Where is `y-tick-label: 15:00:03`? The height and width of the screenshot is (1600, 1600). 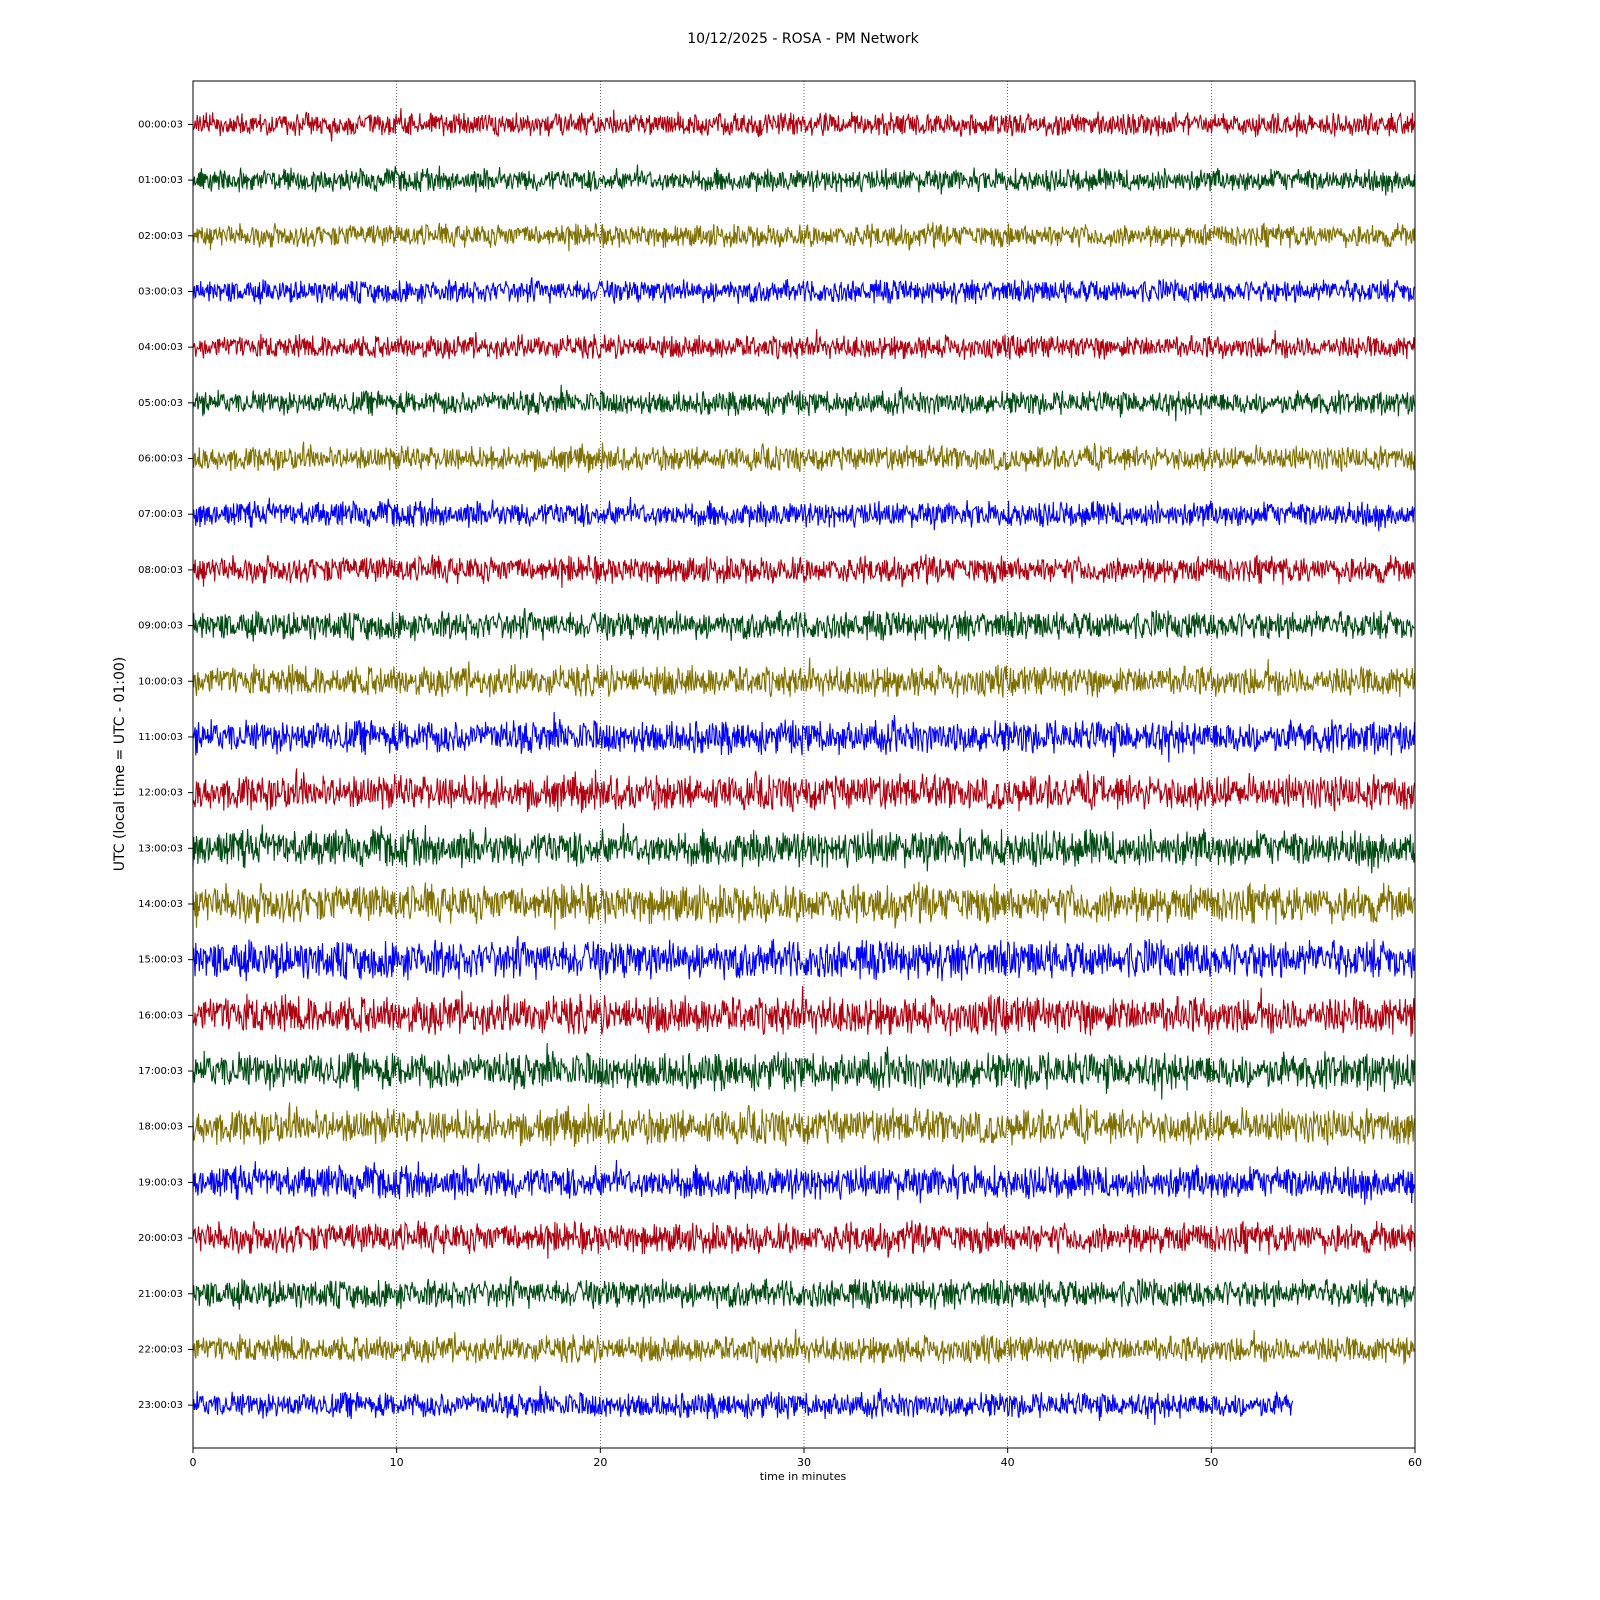
y-tick-label: 15:00:03 is located at coordinates (160, 960).